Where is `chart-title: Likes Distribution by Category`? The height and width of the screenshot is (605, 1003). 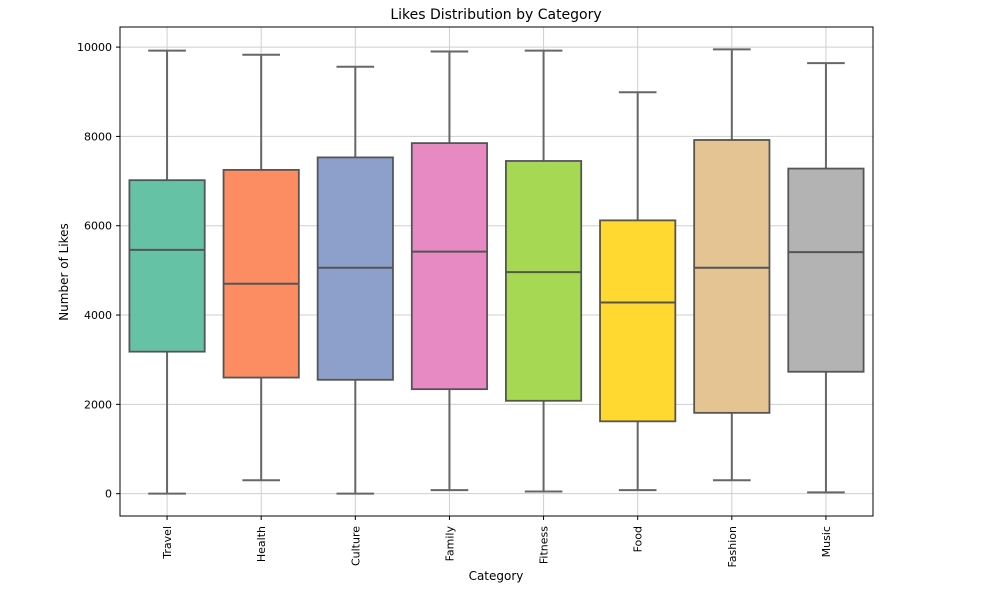
chart-title: Likes Distribution by Category is located at coordinates (495, 15).